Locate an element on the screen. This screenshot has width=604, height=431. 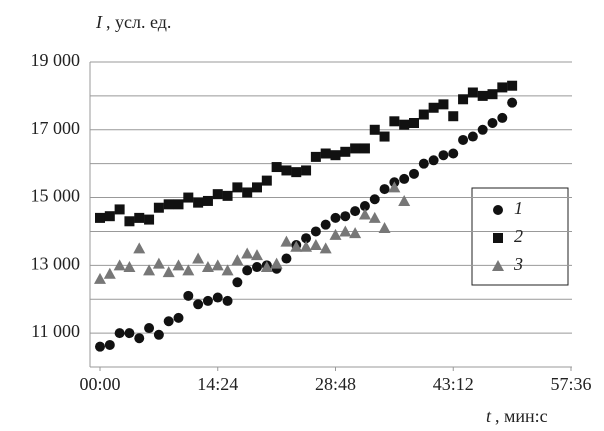
y-tick-label: 15 000 is located at coordinates (56, 196).